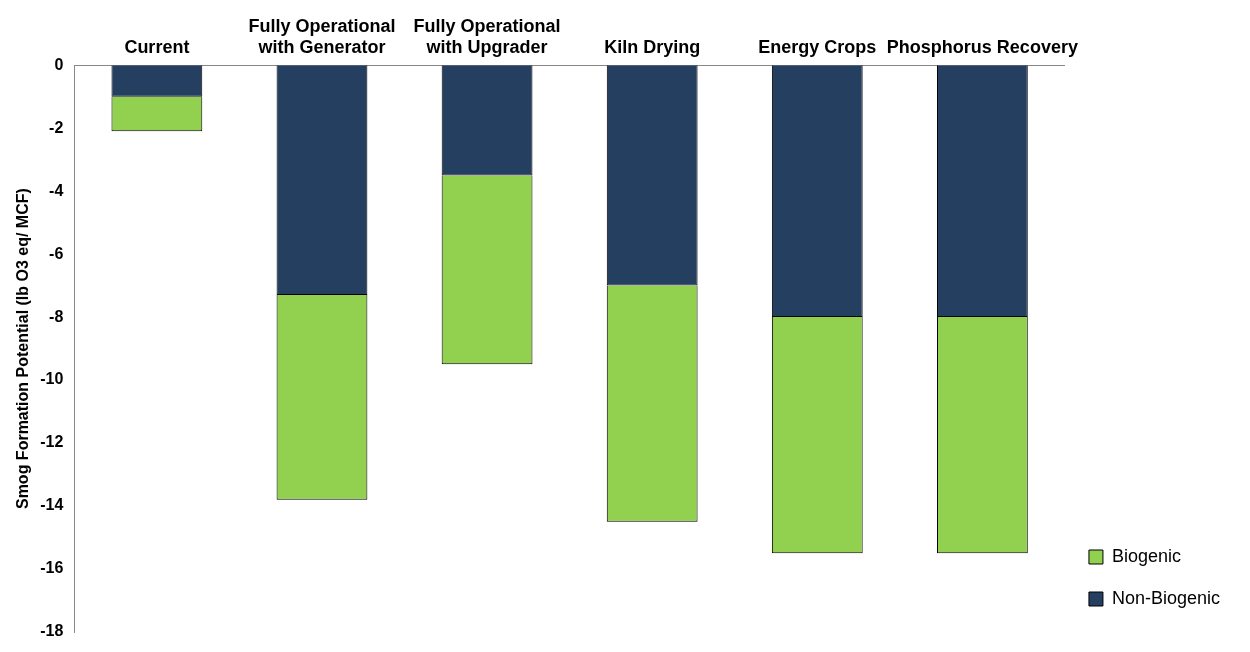 The width and height of the screenshot is (1250, 652). What do you see at coordinates (23, 349) in the screenshot?
I see `y-axis-title: Smog Formation Potential (lb O3 eq/ MCF)` at bounding box center [23, 349].